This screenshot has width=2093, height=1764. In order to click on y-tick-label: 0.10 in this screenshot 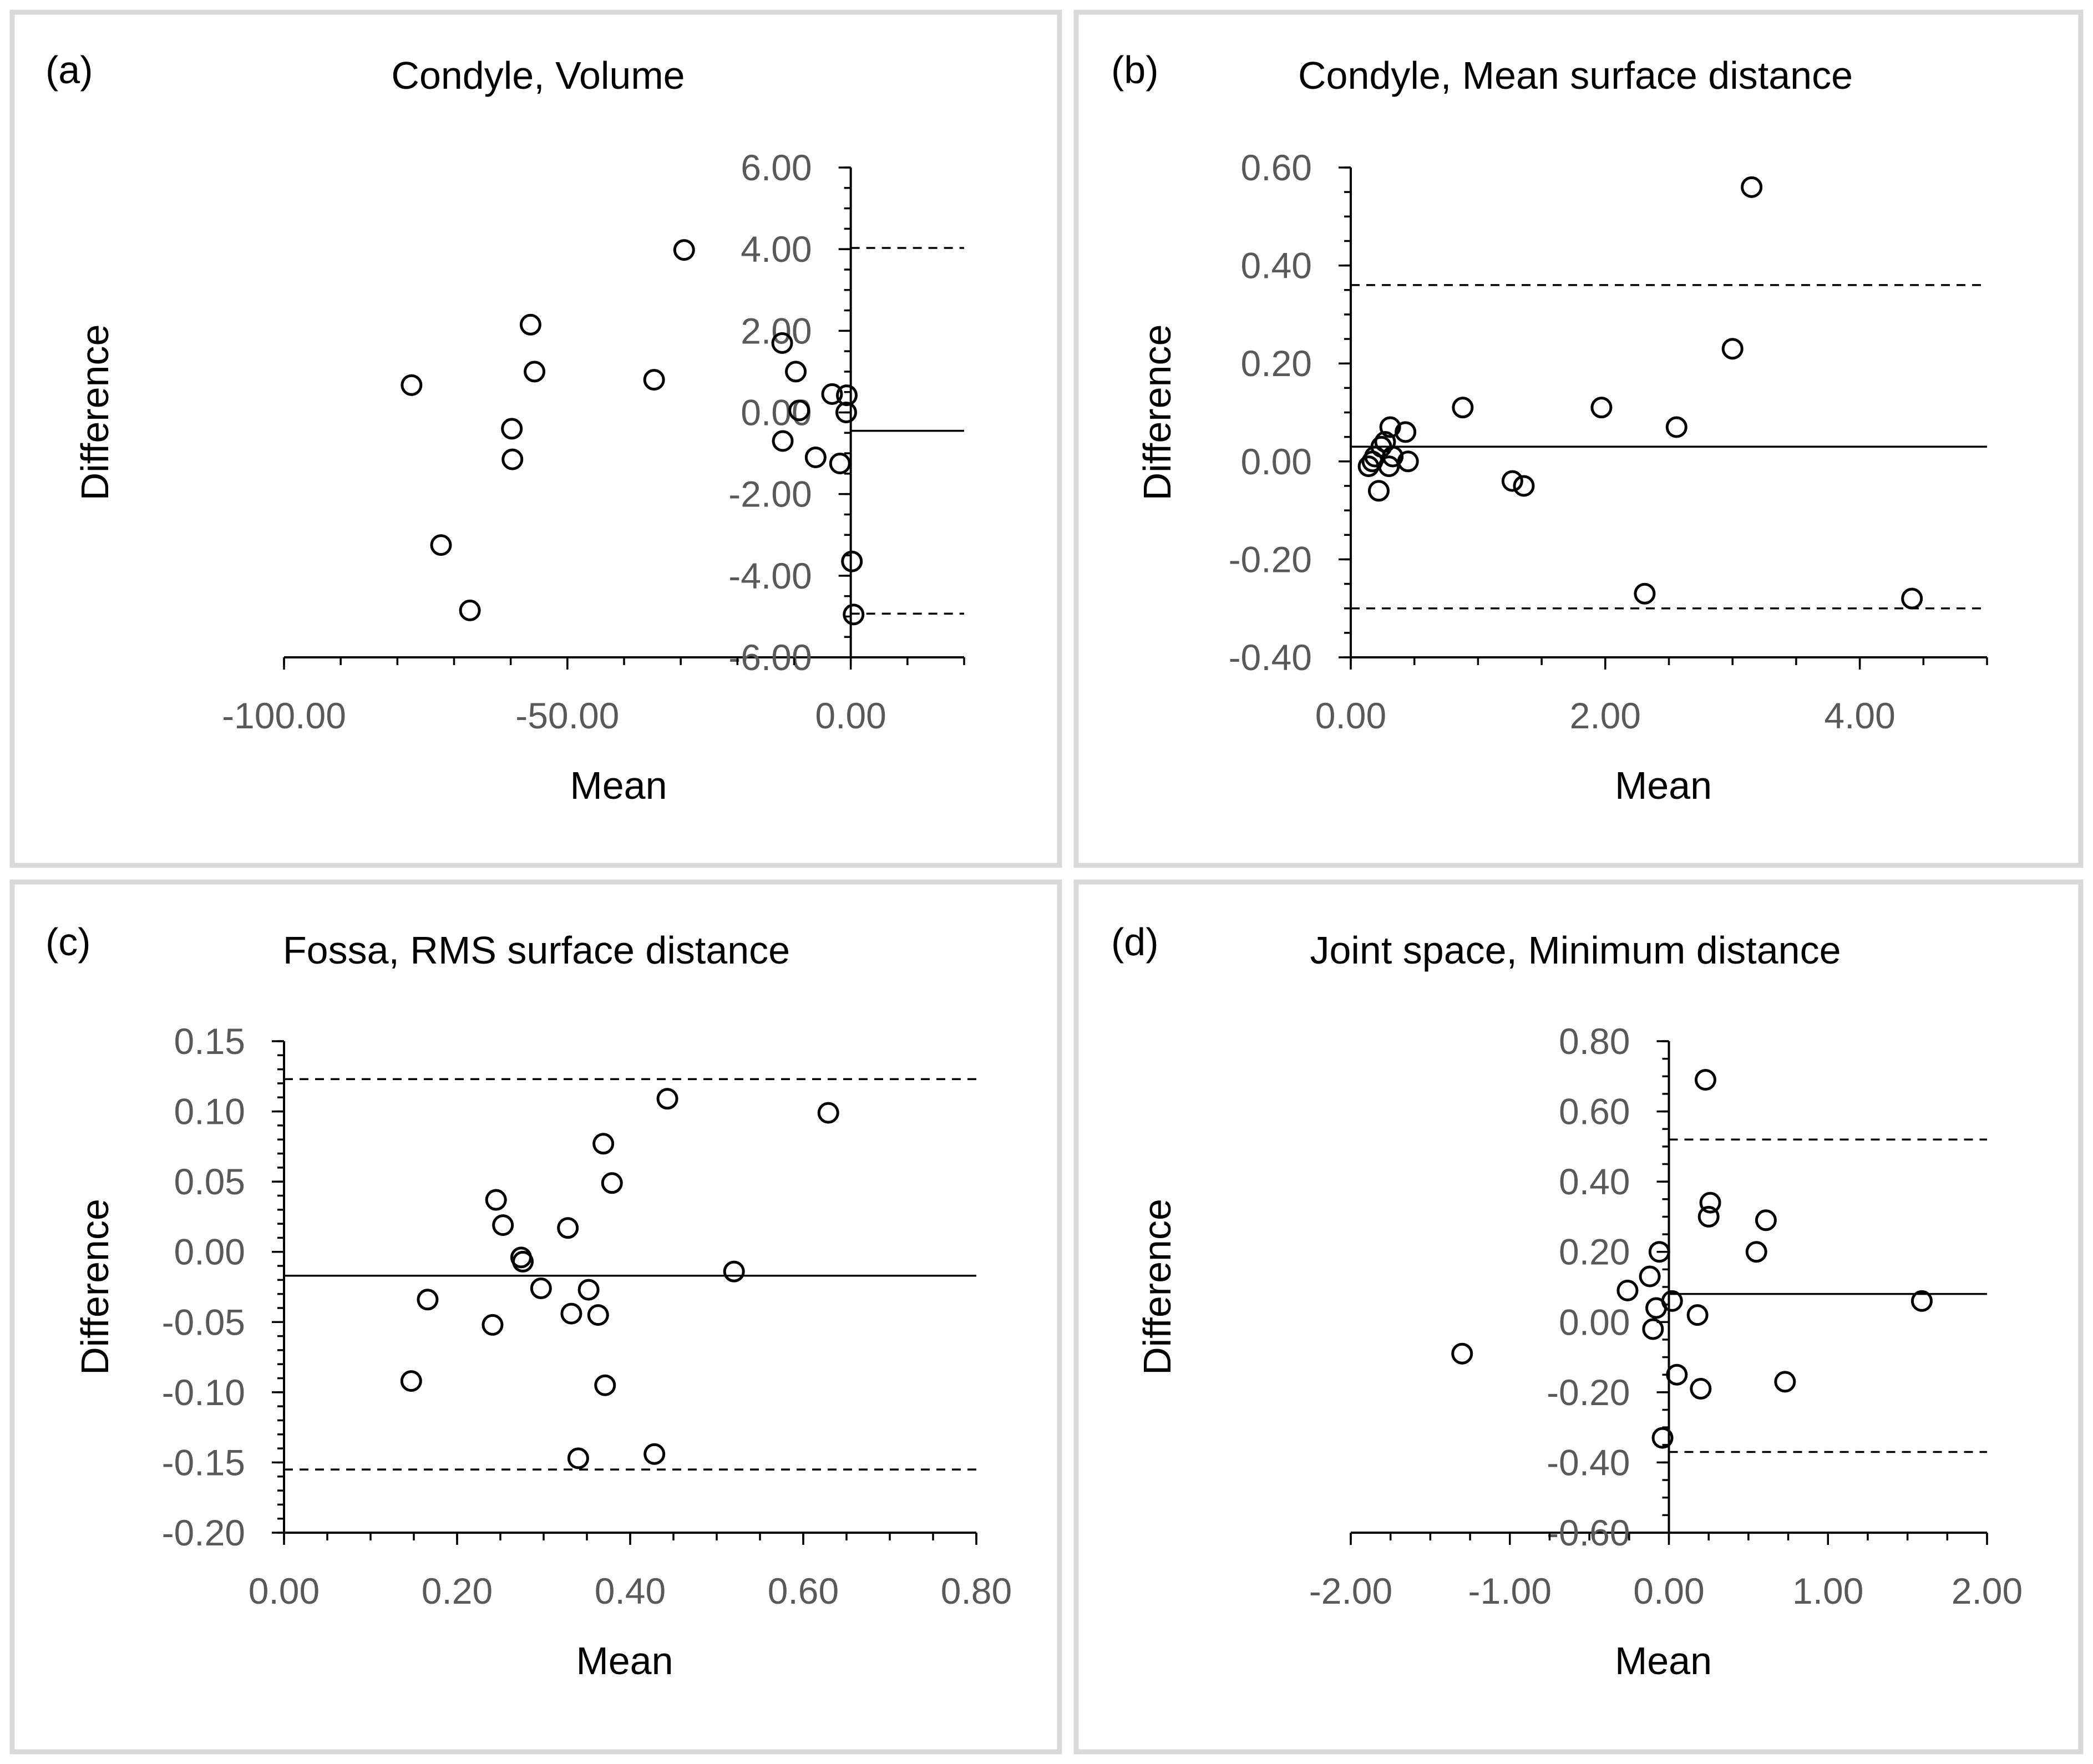, I will do `click(209, 1111)`.